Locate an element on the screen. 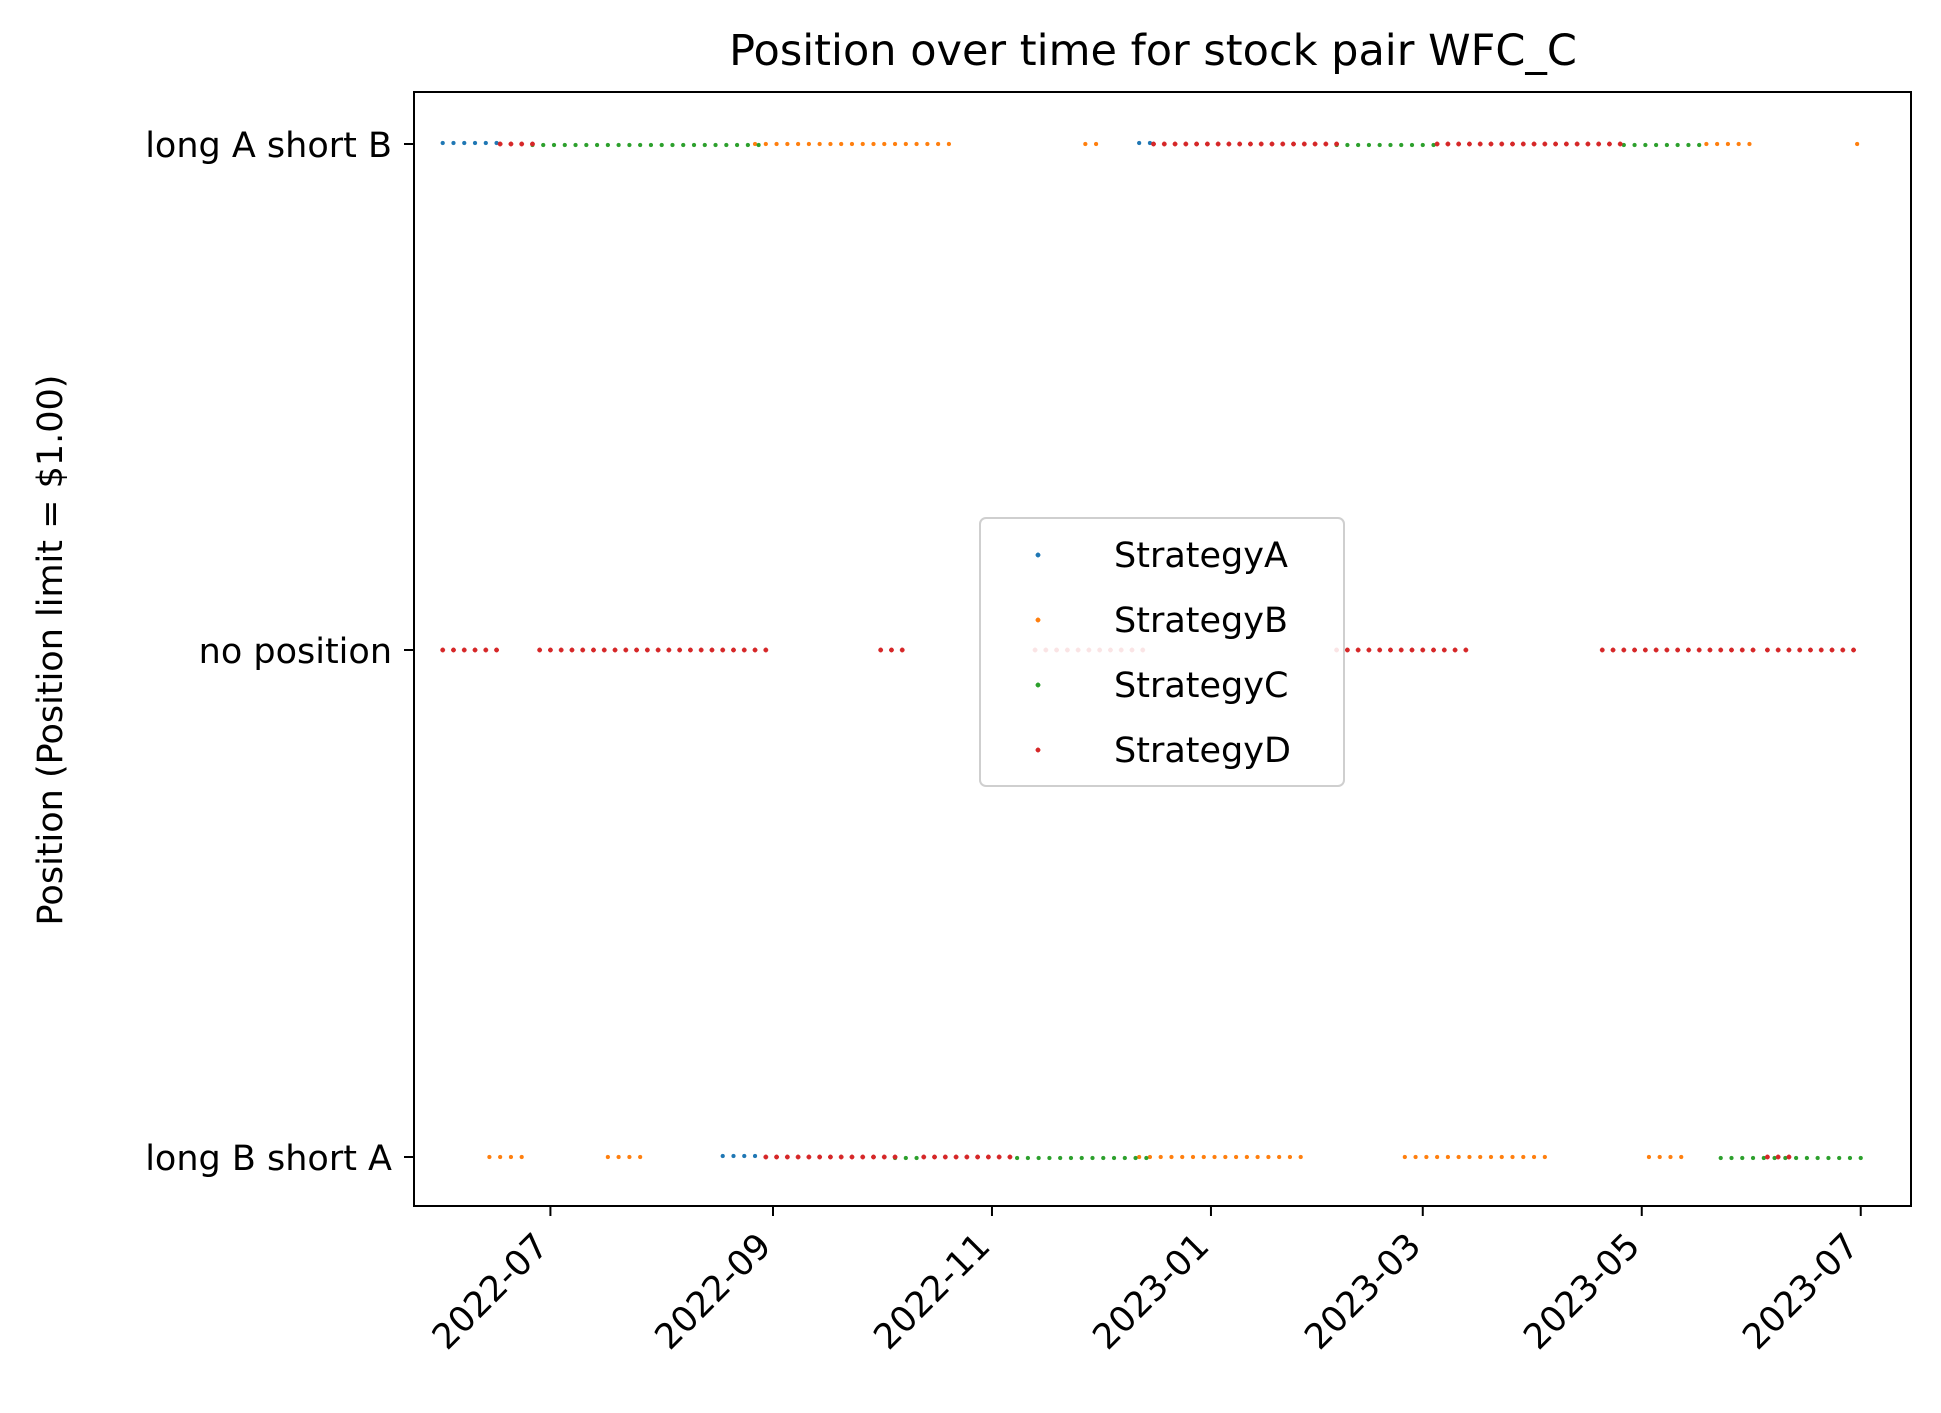 The height and width of the screenshot is (1413, 1941). legend-box is located at coordinates (1162, 652).